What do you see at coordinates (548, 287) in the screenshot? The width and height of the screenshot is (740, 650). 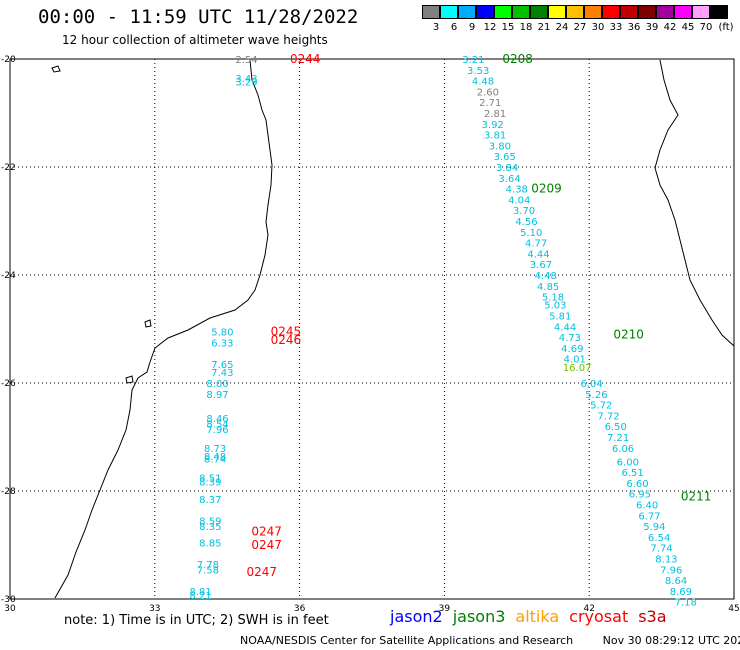 I see `wave-height-label: 4.85` at bounding box center [548, 287].